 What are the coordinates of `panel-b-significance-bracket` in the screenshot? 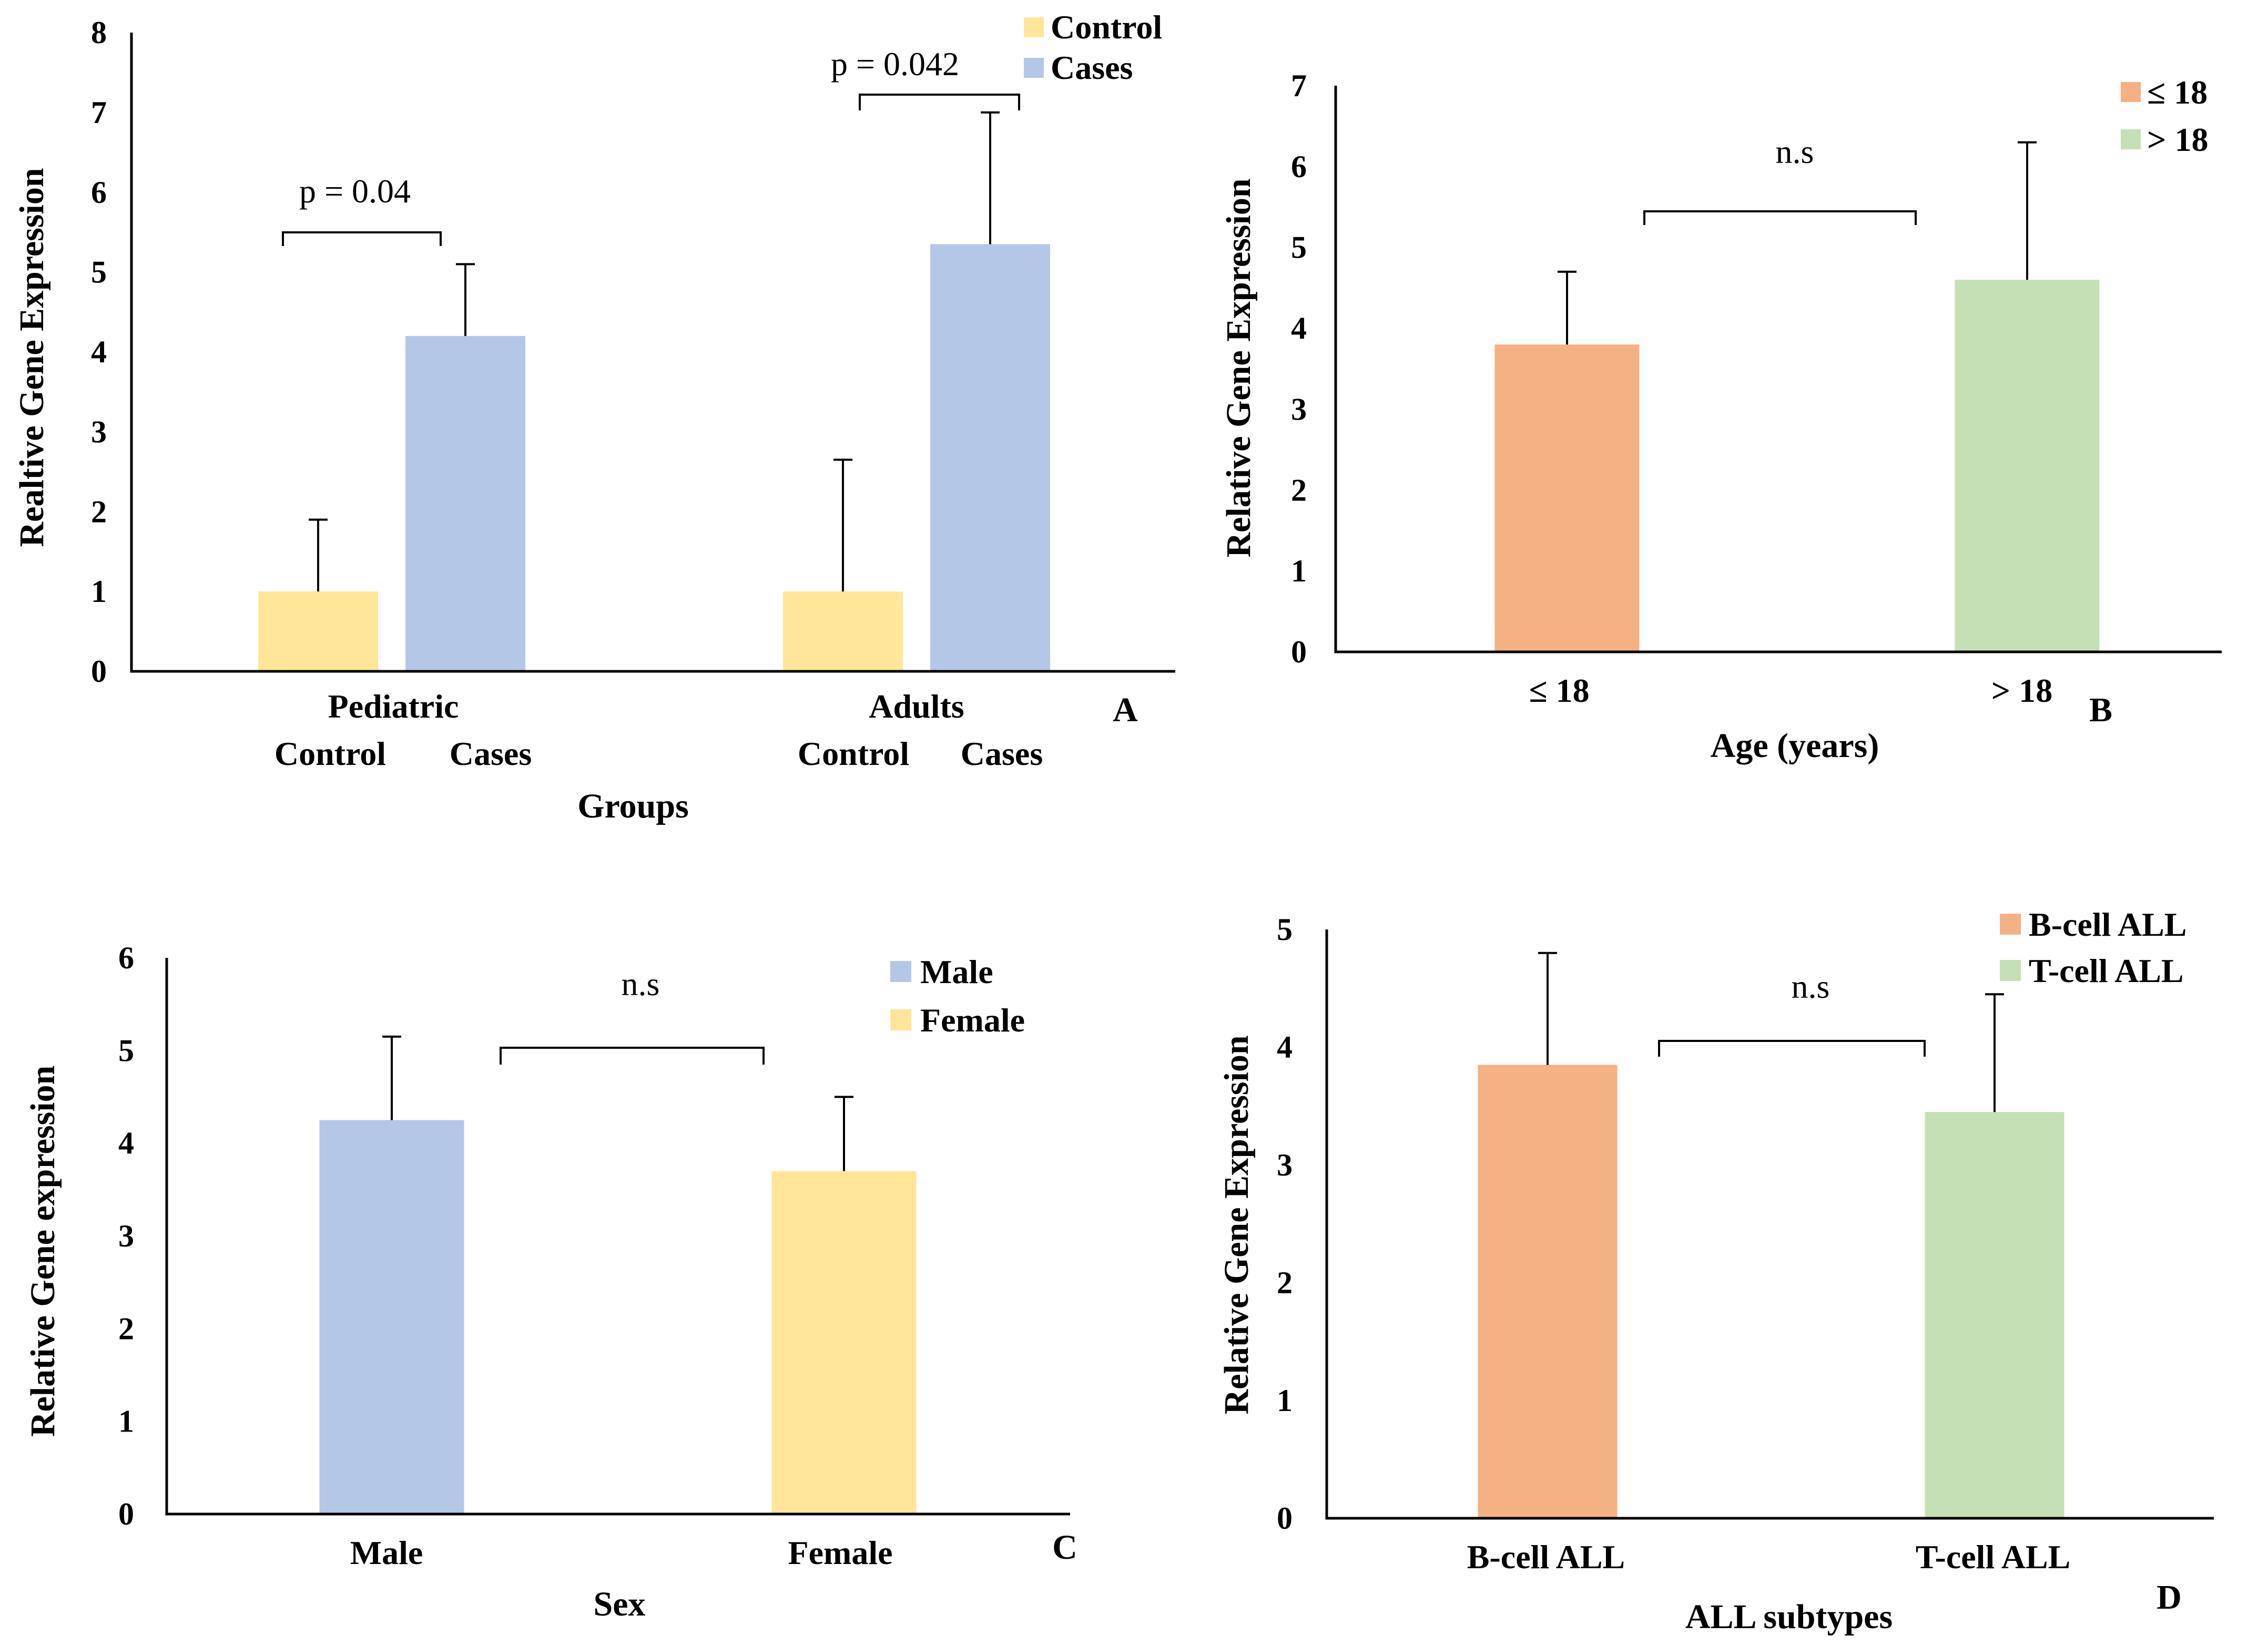 It's located at (1780, 217).